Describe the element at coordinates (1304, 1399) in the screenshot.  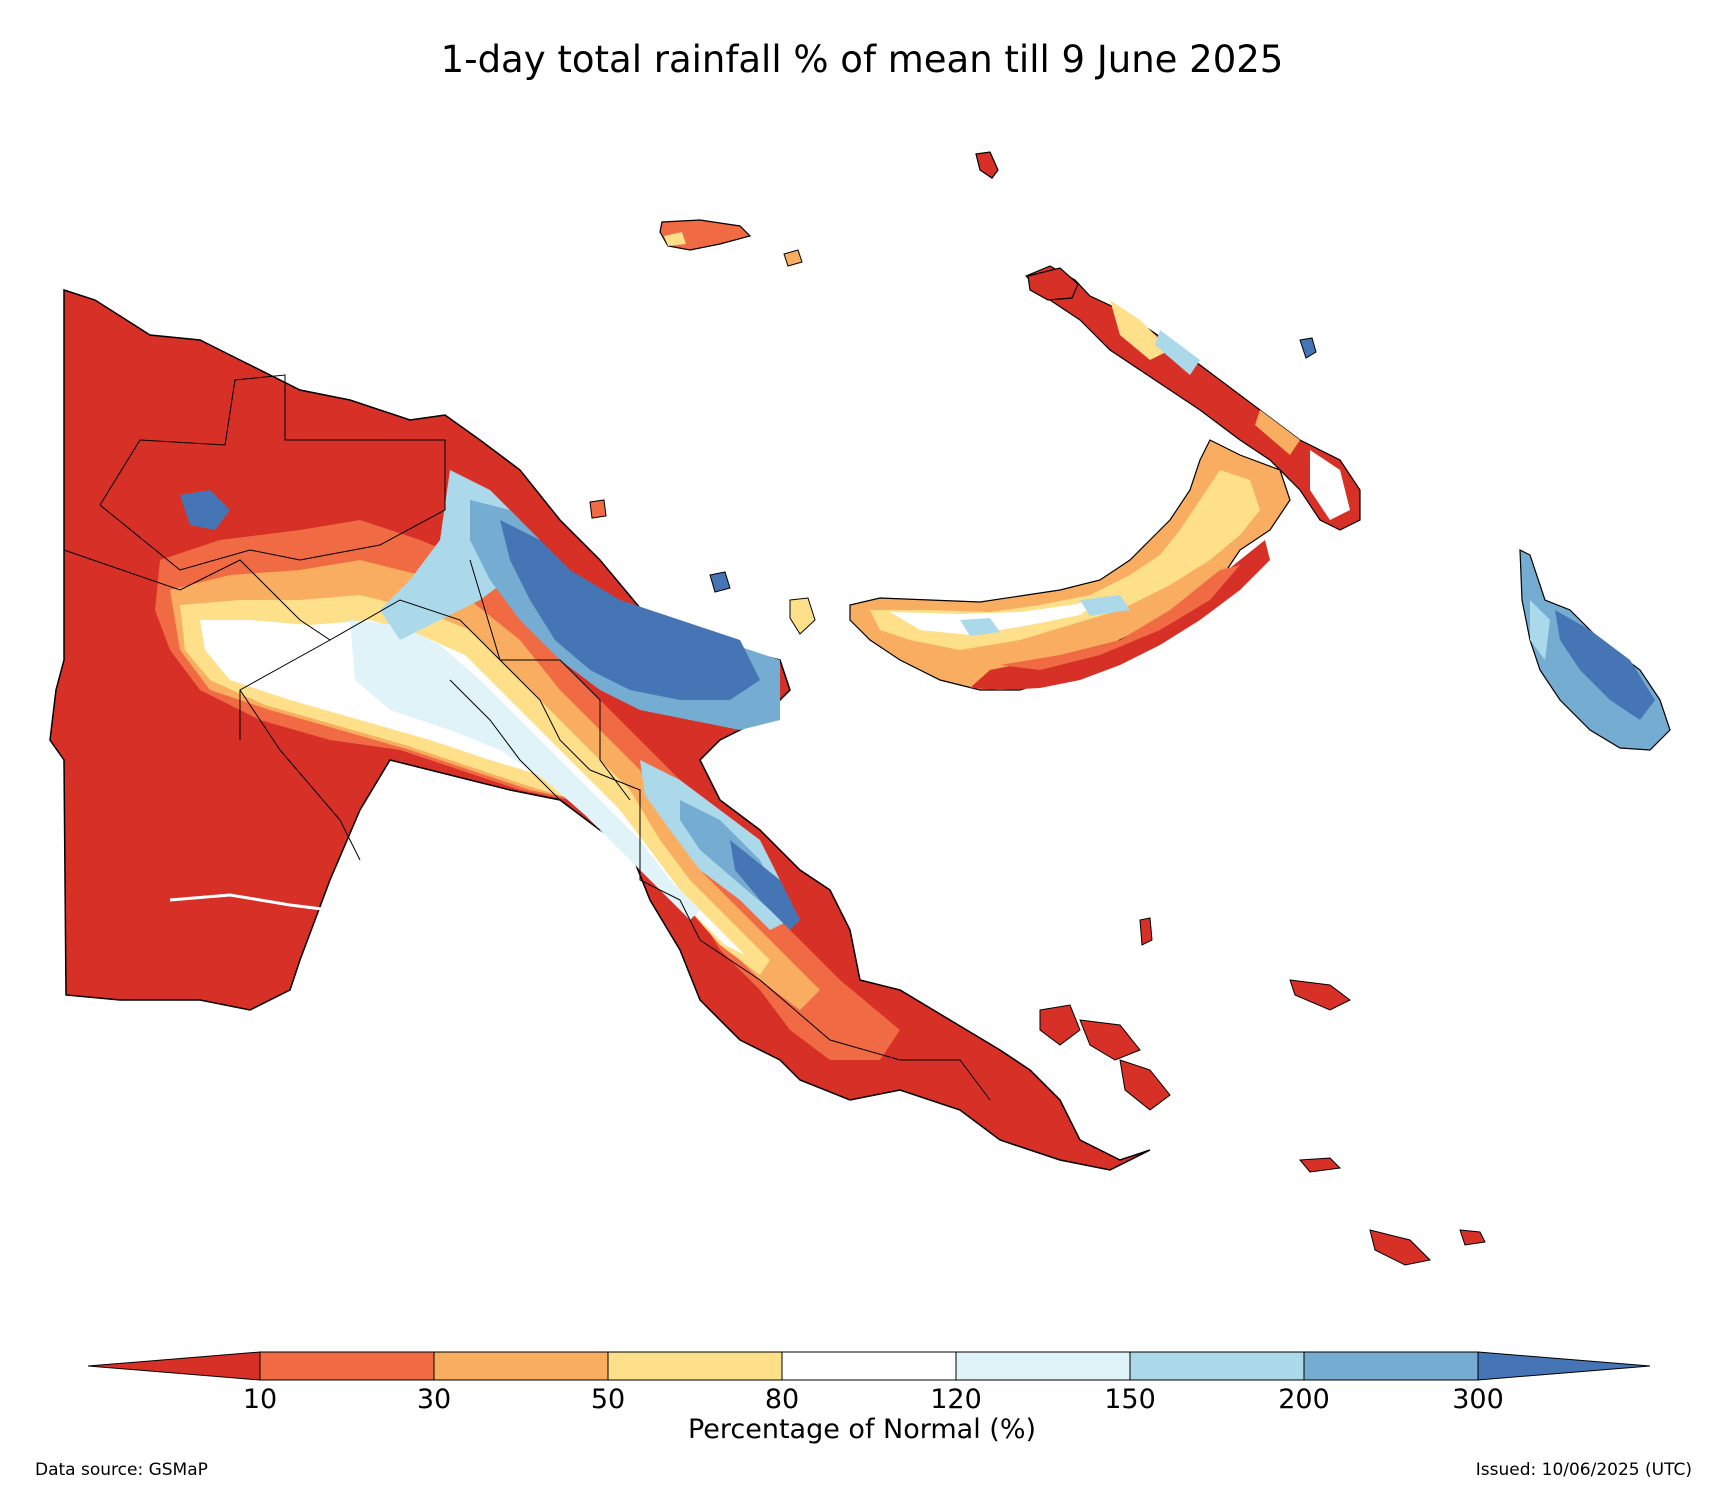
I see `colorbar-tick: 200` at that location.